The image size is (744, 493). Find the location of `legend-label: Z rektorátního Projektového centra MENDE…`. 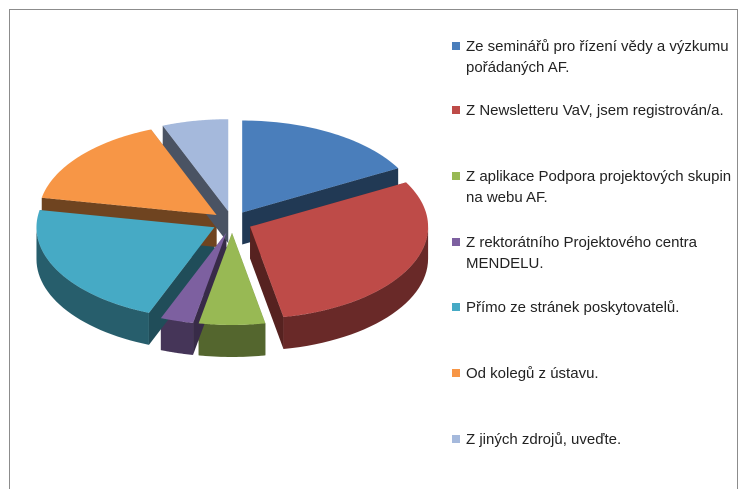

legend-label: Z rektorátního Projektového centra MENDE… is located at coordinates (581, 253).